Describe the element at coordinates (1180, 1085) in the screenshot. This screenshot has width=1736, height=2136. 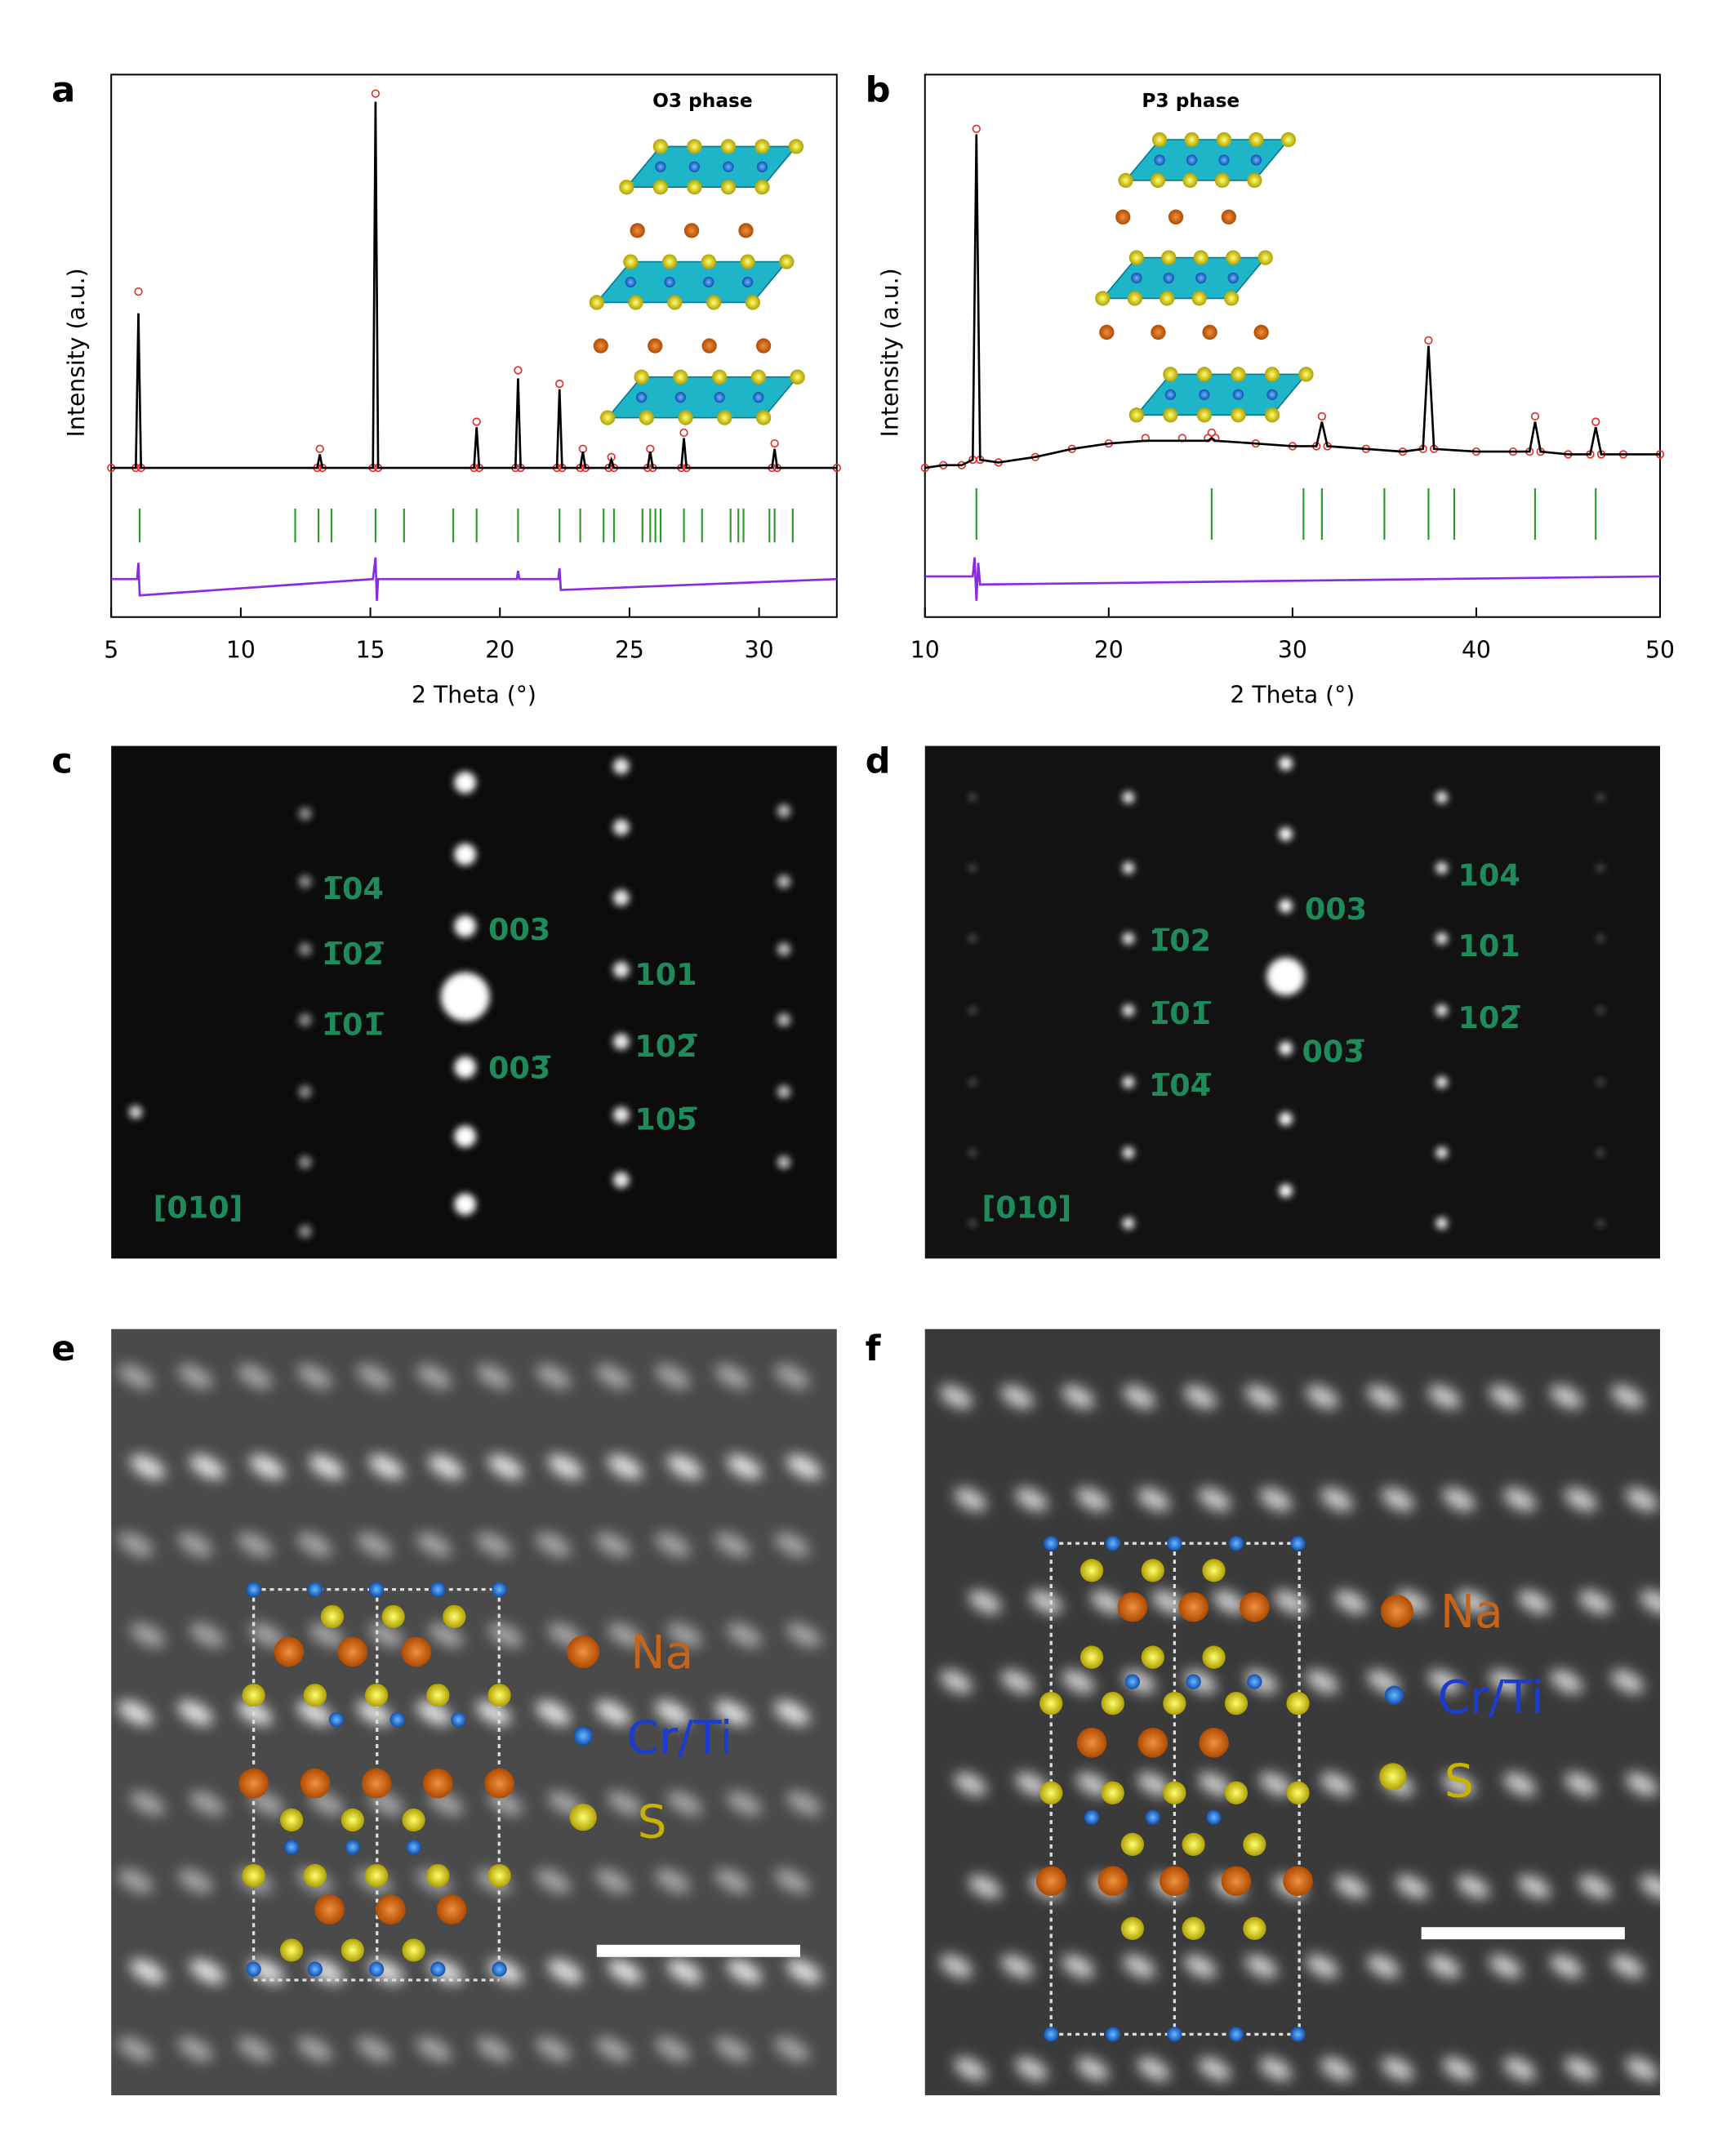
I see `miller-index: 1̅04̅` at that location.